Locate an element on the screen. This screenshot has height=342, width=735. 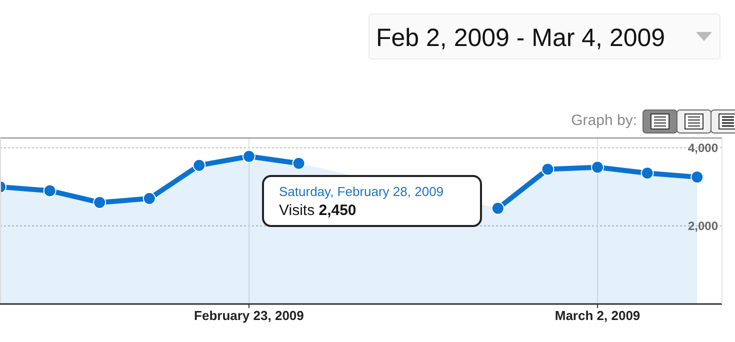
annotation: Saturday, February 28, 2009 is located at coordinates (361, 191).